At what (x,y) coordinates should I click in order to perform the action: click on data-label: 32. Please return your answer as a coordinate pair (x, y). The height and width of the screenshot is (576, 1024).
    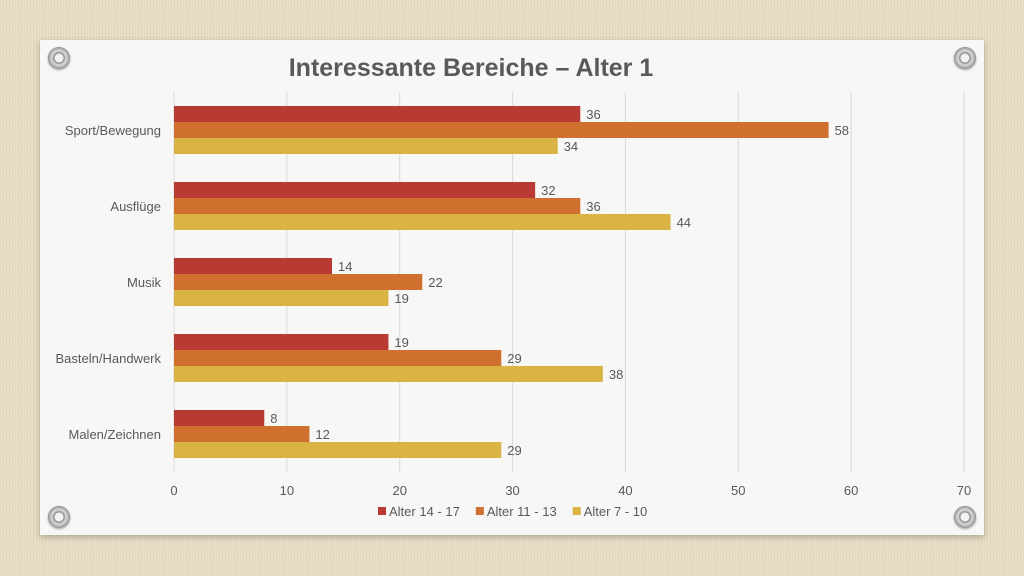
    Looking at the image, I should click on (548, 190).